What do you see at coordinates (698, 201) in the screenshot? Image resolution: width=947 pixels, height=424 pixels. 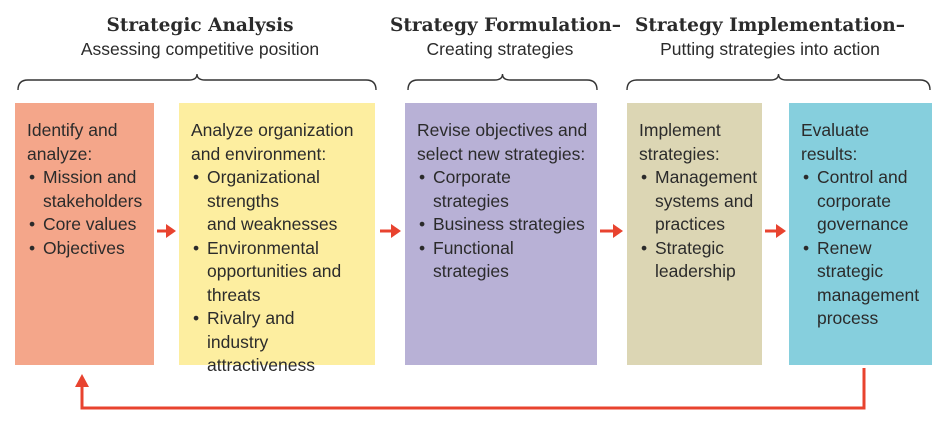 I see `bullet-item: Management systems and practices` at bounding box center [698, 201].